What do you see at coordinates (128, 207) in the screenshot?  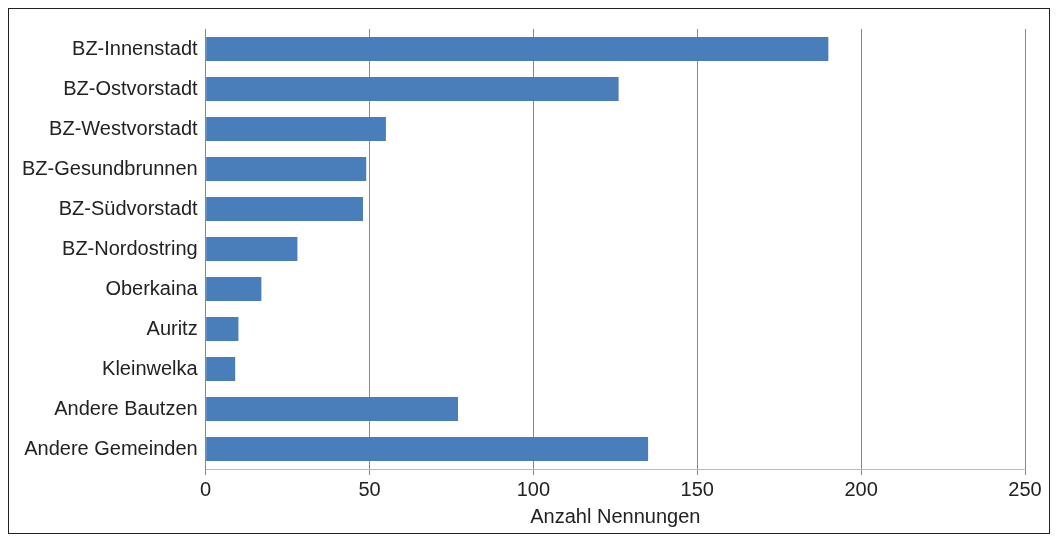 I see `y-tick-label: BZ-Südvorstadt` at bounding box center [128, 207].